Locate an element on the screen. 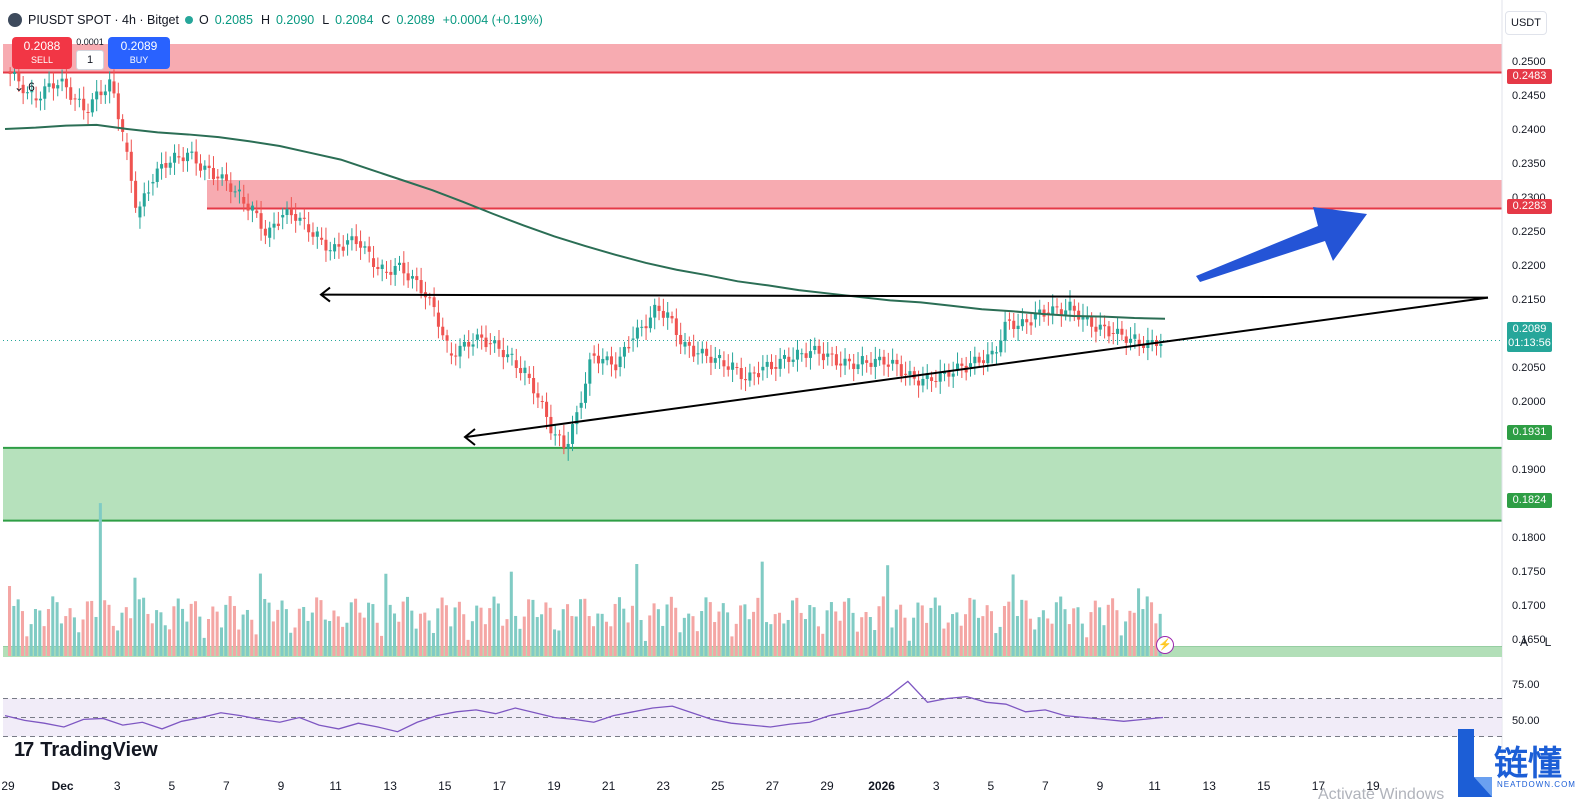 The height and width of the screenshot is (804, 1577). indicators-collapse-button: ⌄ 6 is located at coordinates (24, 87).